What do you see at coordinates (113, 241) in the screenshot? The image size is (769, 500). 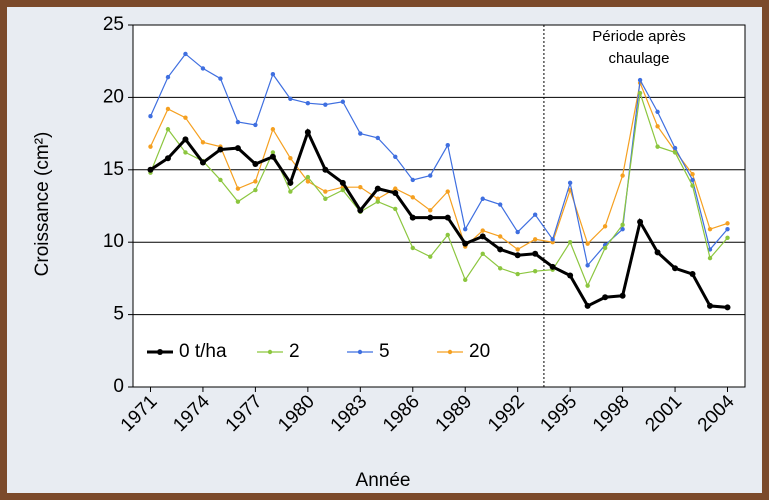 I see `y-tick-label: 10` at bounding box center [113, 241].